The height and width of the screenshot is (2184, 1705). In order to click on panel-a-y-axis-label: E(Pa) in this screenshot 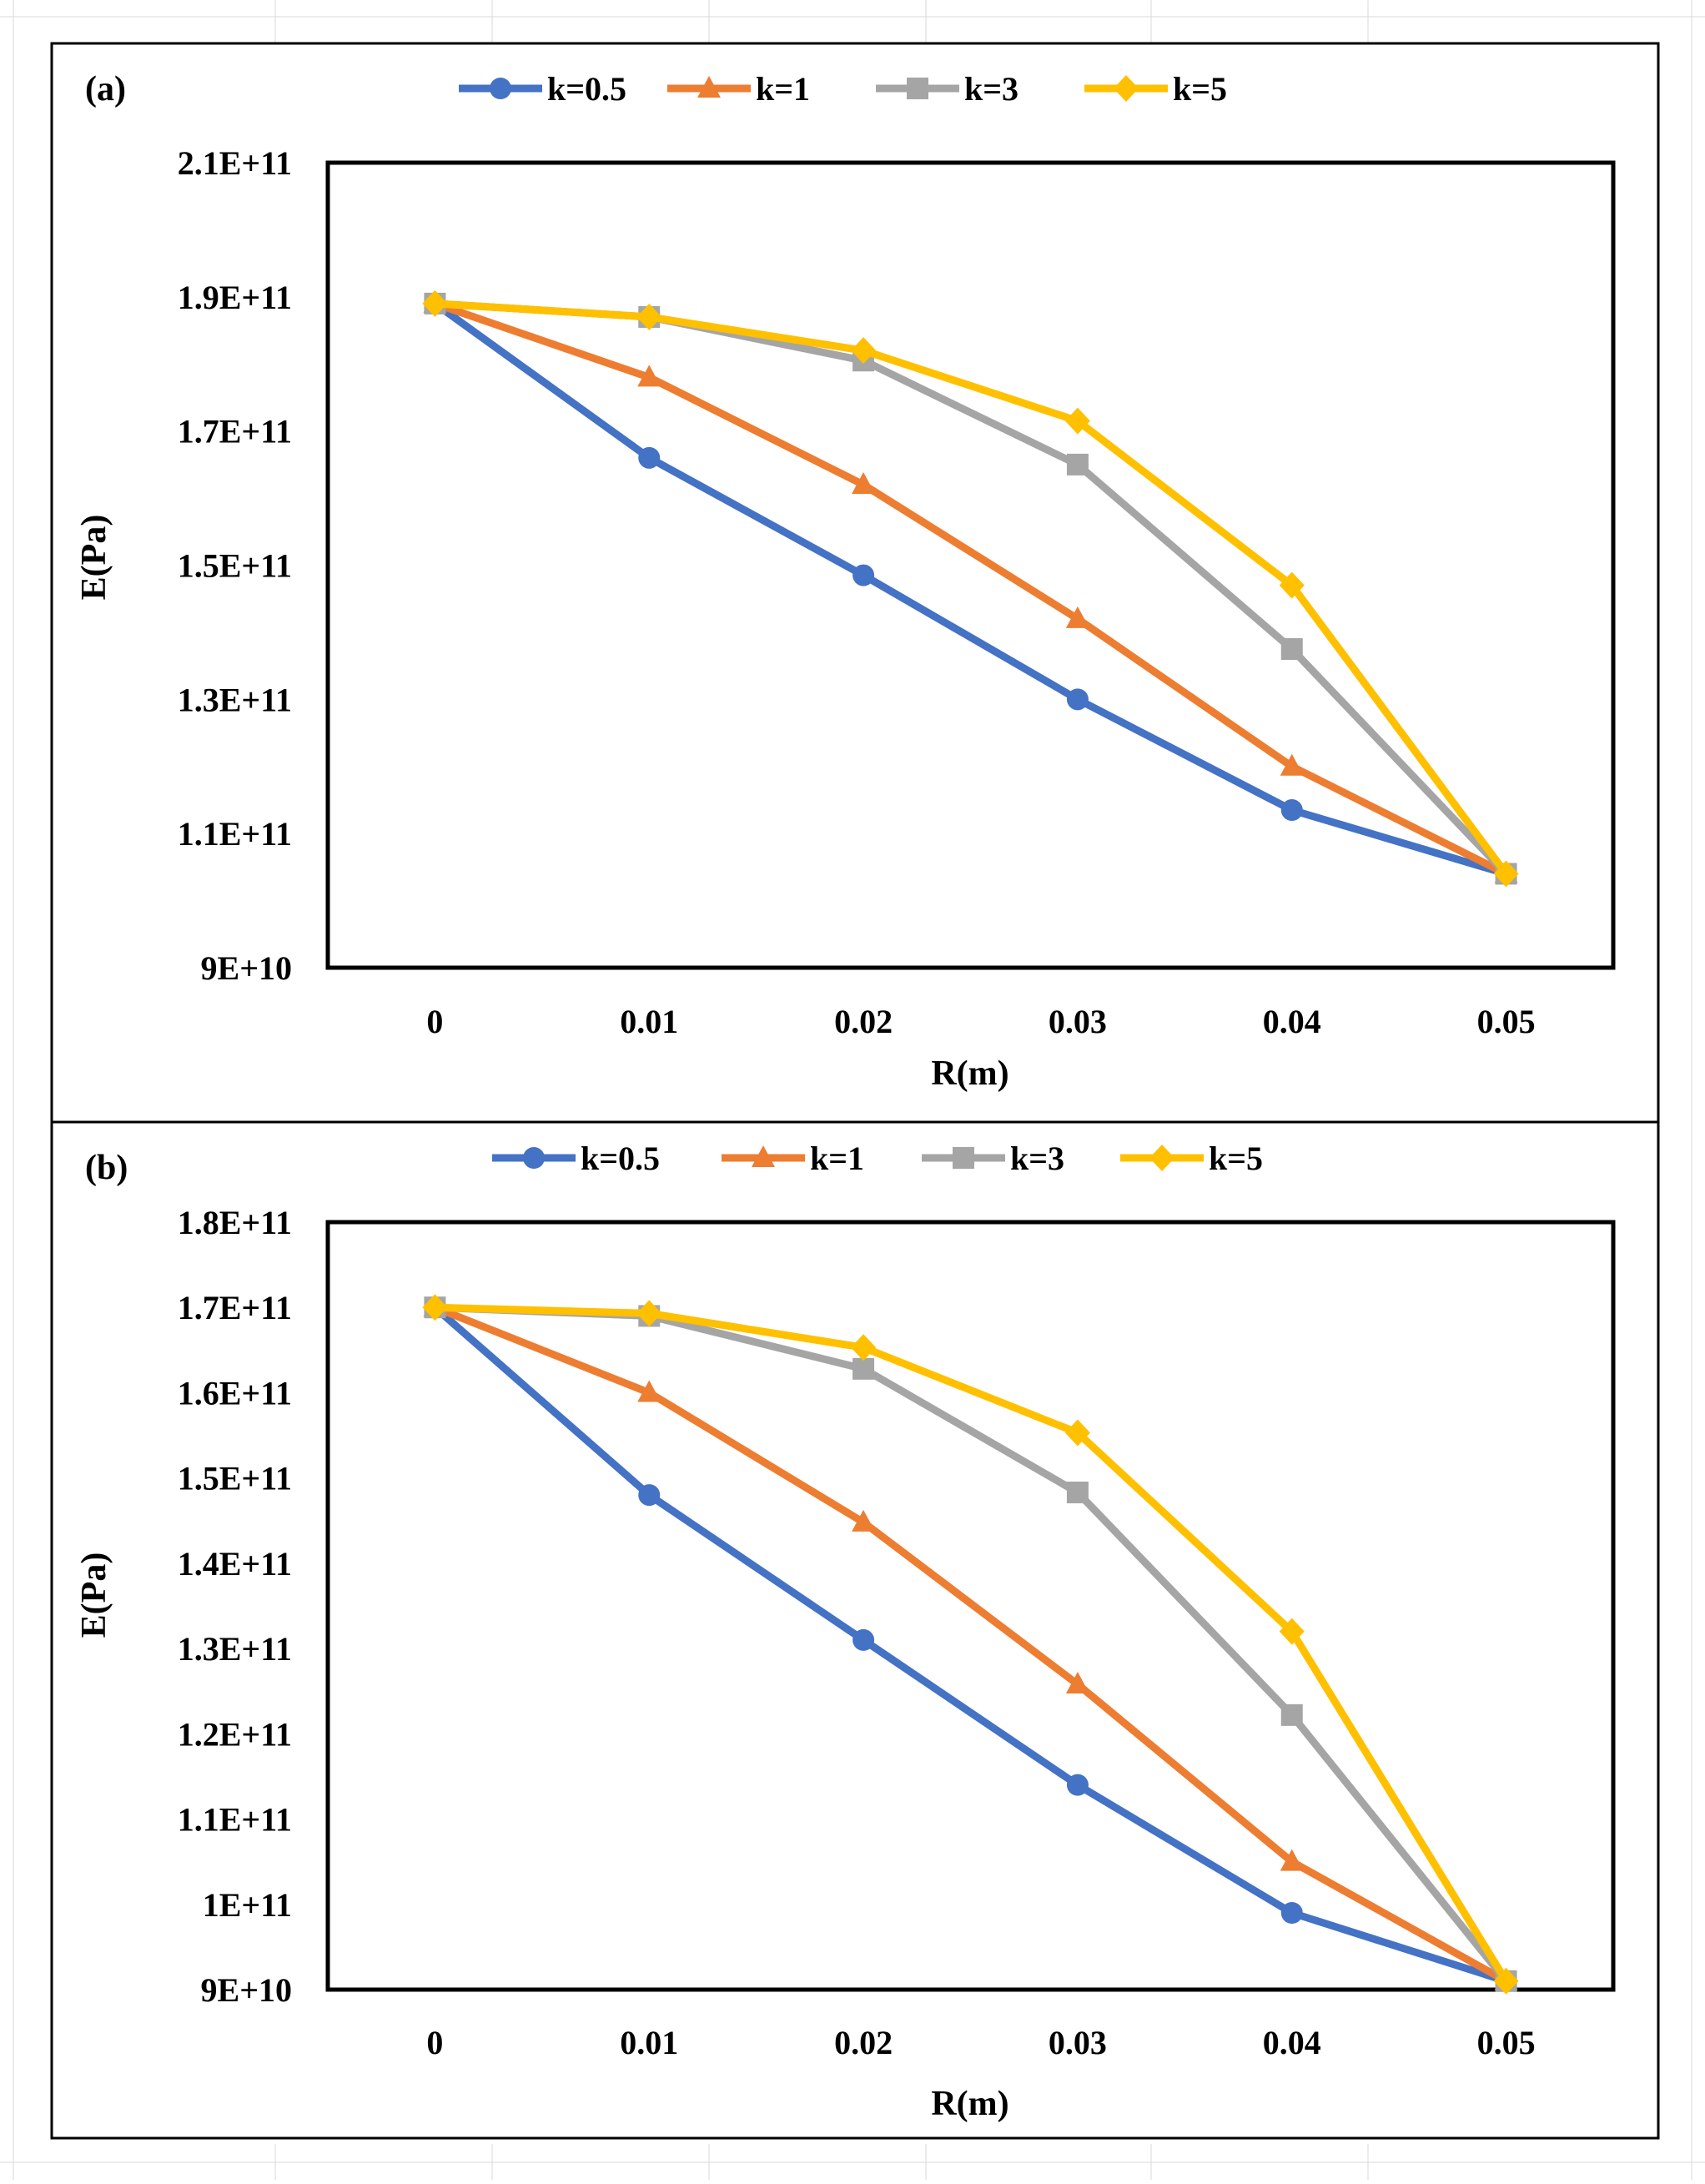, I will do `click(94, 558)`.